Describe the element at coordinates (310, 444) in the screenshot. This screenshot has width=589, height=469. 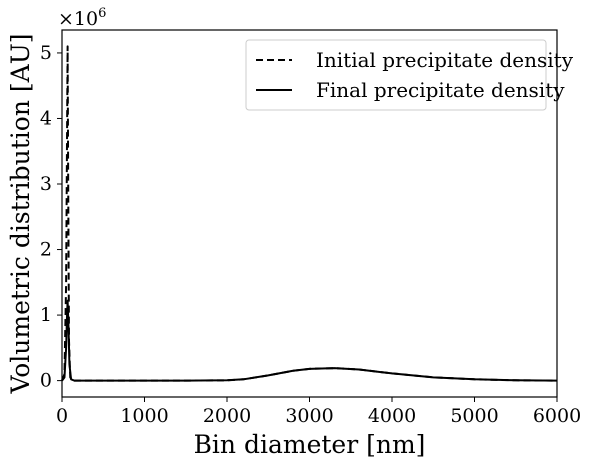
I see `x-axis-label: Bin diameter [nm]` at that location.